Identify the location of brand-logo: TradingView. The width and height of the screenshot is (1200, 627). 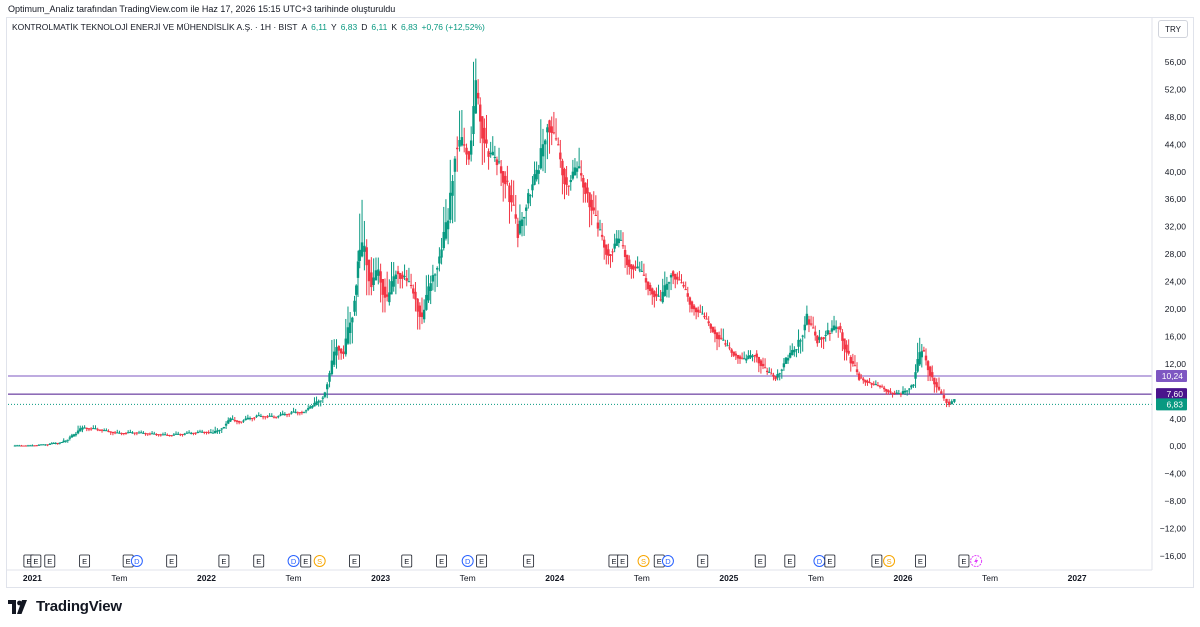
(65, 606).